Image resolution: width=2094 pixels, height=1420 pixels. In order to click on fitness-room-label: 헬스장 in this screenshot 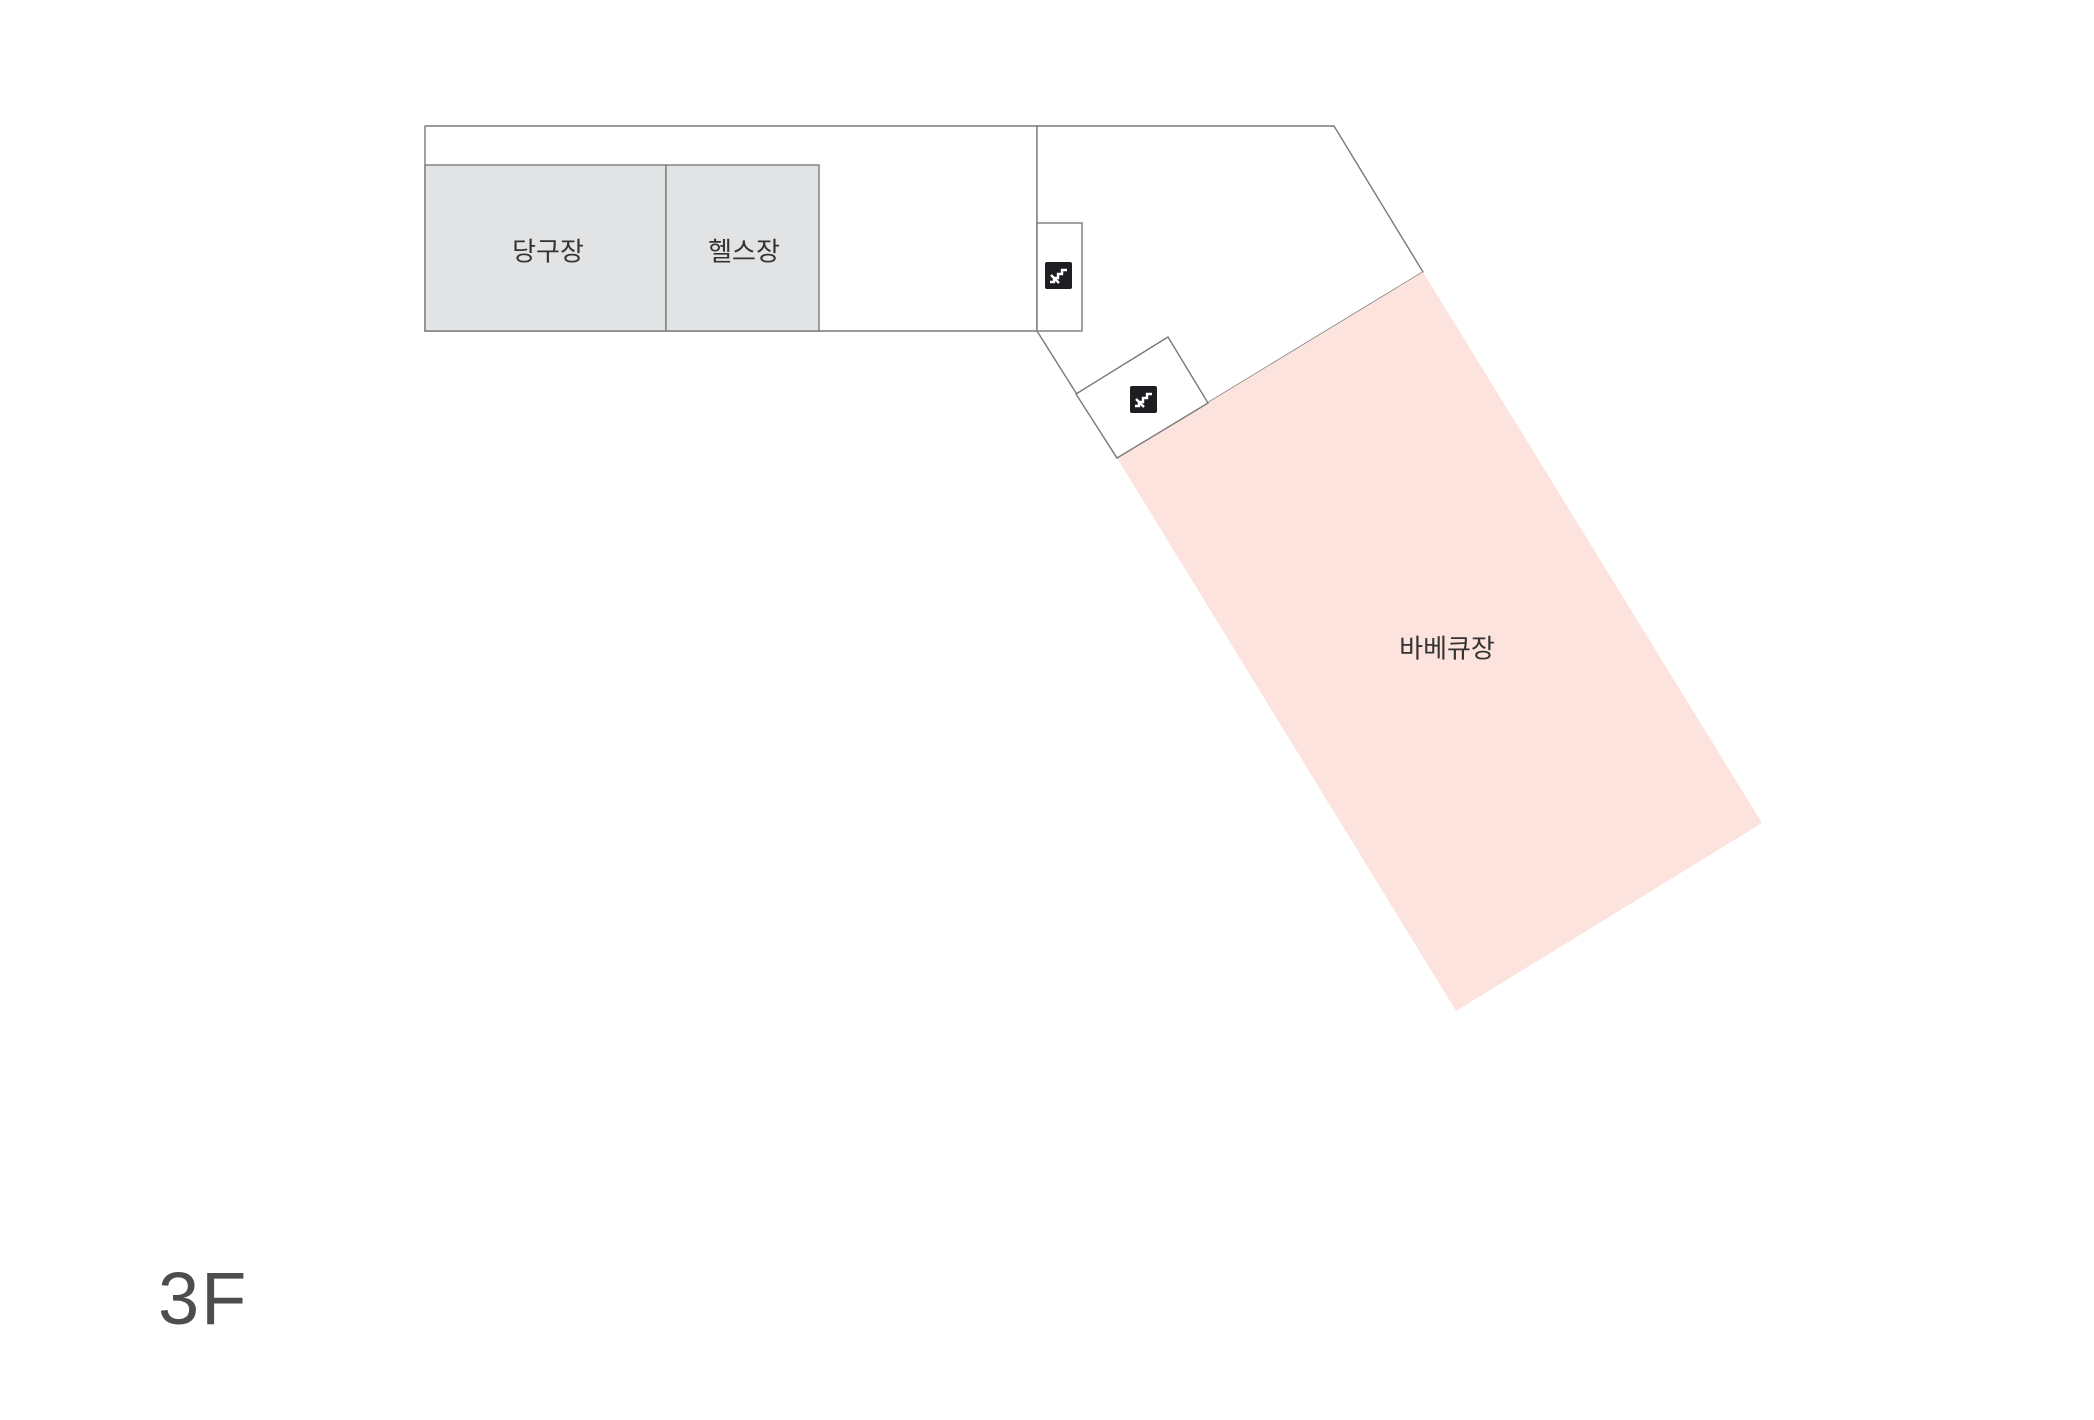, I will do `click(744, 253)`.